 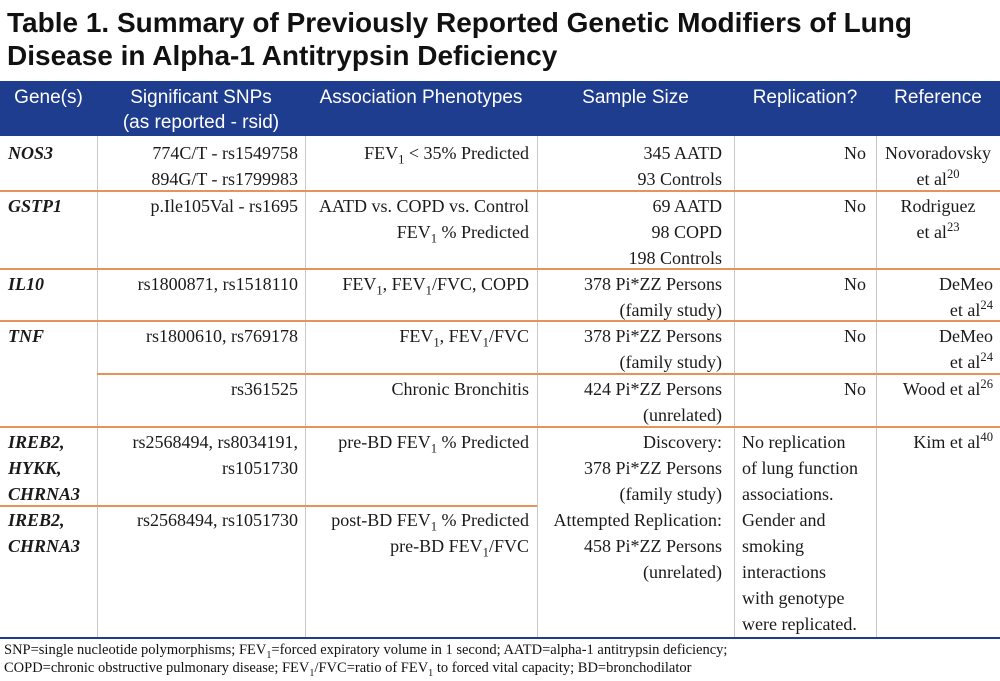 What do you see at coordinates (31, 153) in the screenshot?
I see `gene-nos3: NOS3` at bounding box center [31, 153].